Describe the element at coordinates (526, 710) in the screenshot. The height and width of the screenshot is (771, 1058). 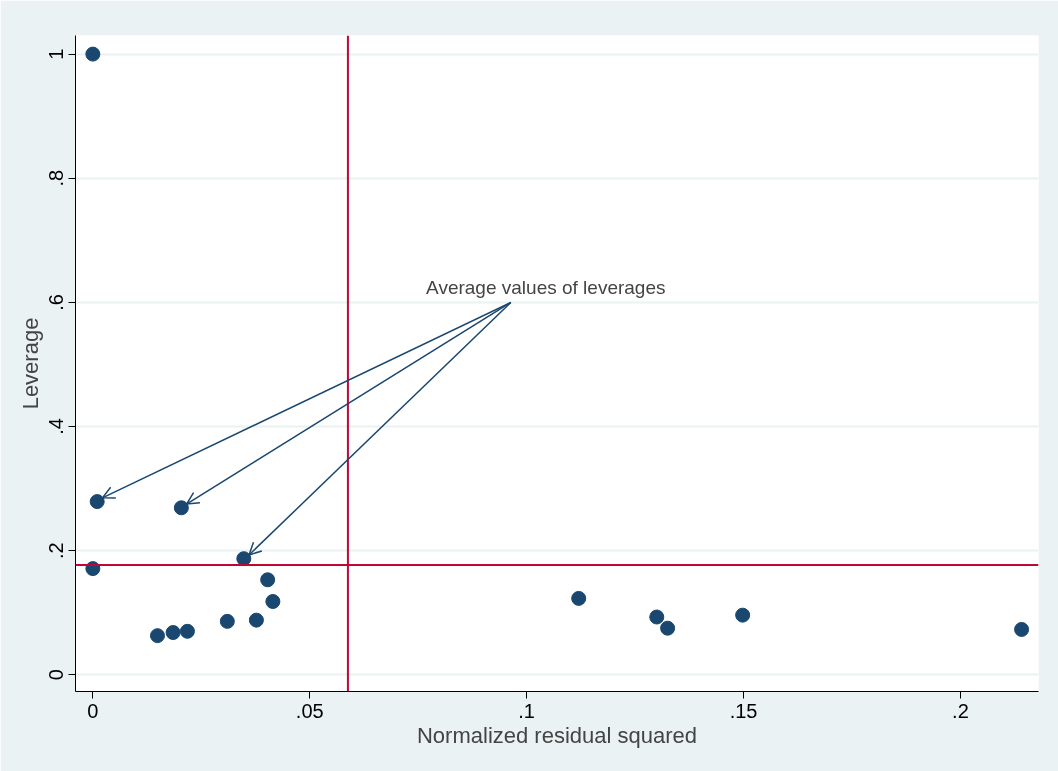
I see `x-tick-label: .1` at that location.